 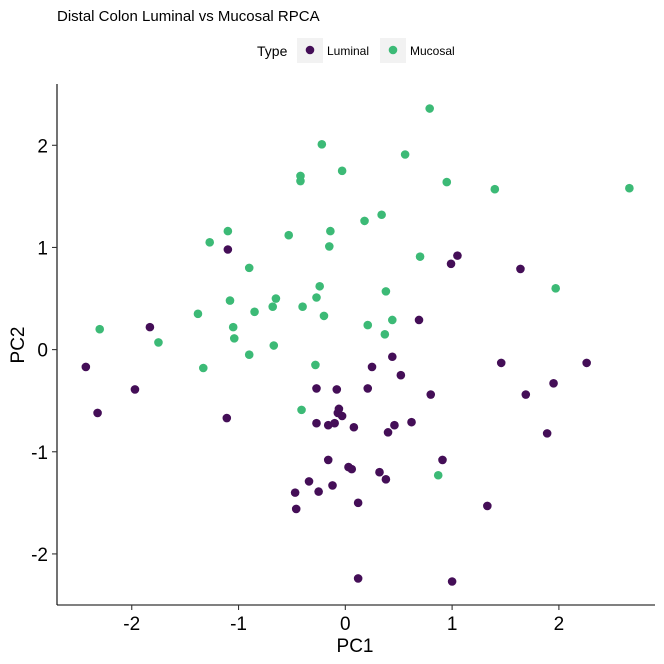 What do you see at coordinates (39, 555) in the screenshot?
I see `y-tick-label: -2` at bounding box center [39, 555].